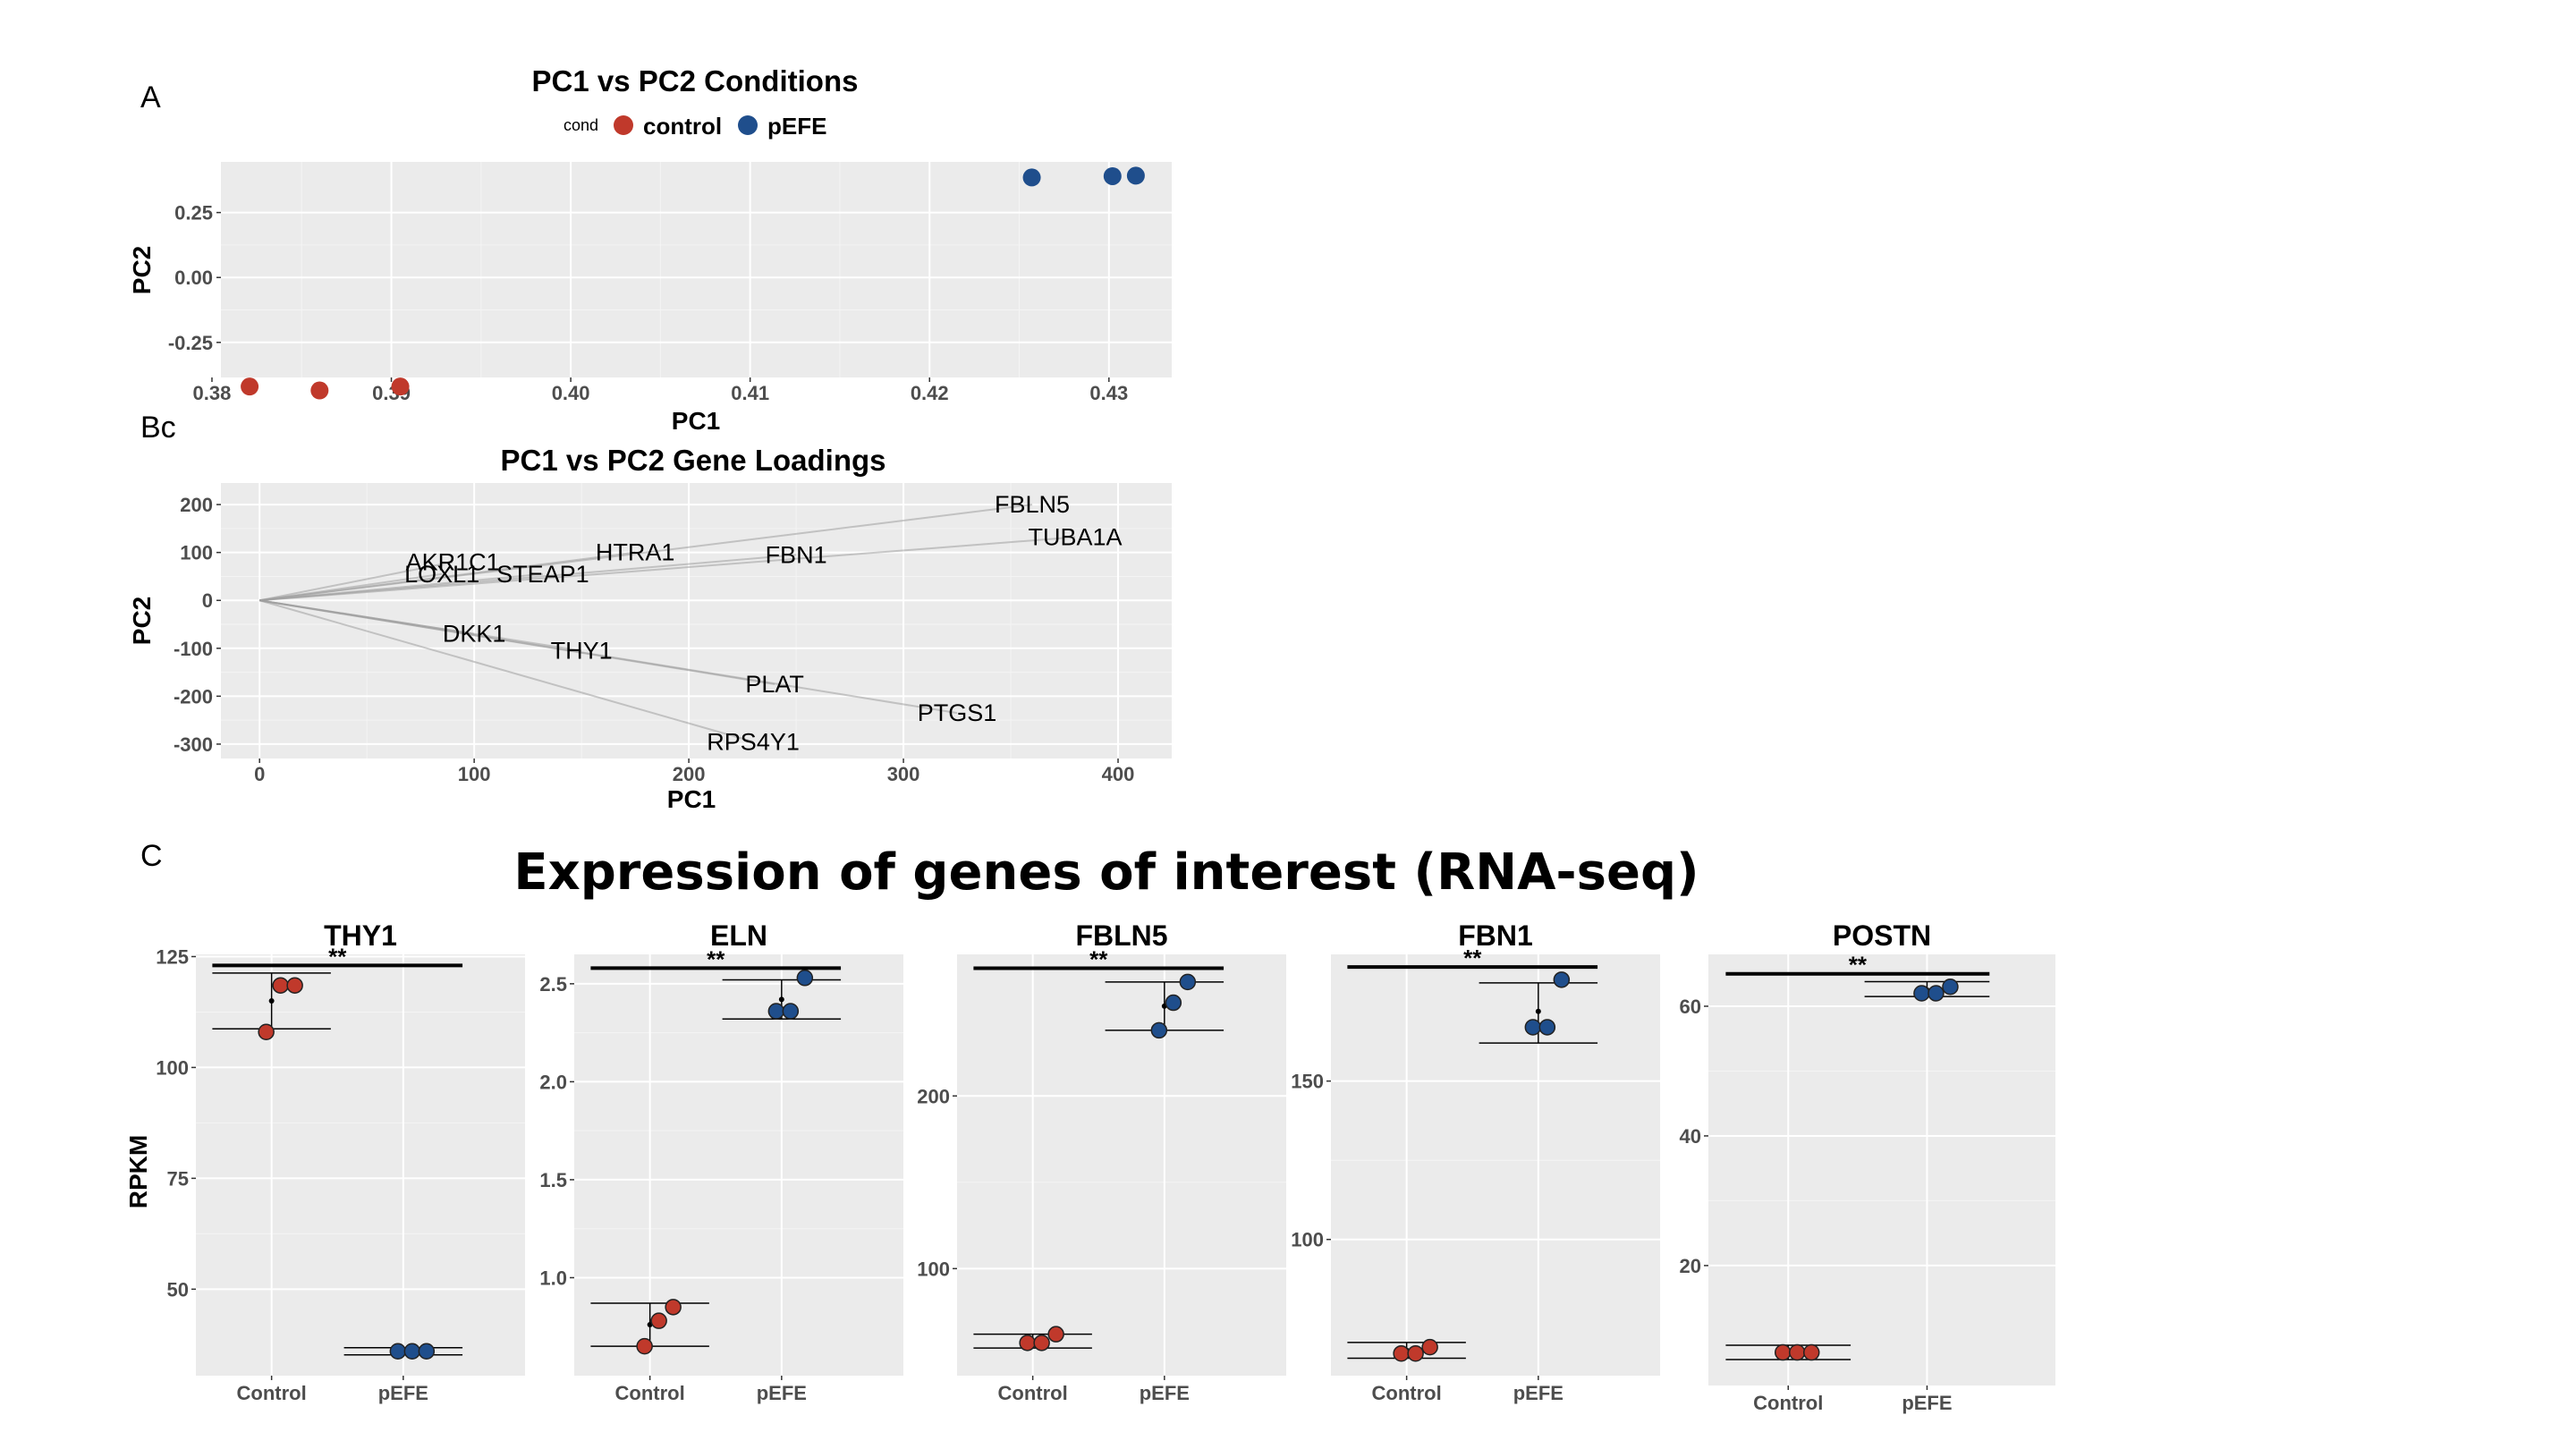  I want to click on tick-label-x: 0.42, so click(930, 393).